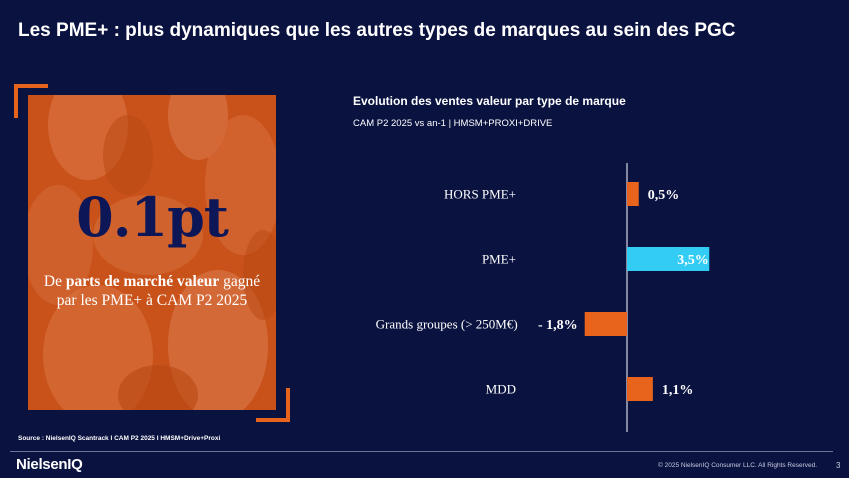 Image resolution: width=849 pixels, height=478 pixels. Describe the element at coordinates (678, 390) in the screenshot. I see `value-label-3: 1,1%` at that location.